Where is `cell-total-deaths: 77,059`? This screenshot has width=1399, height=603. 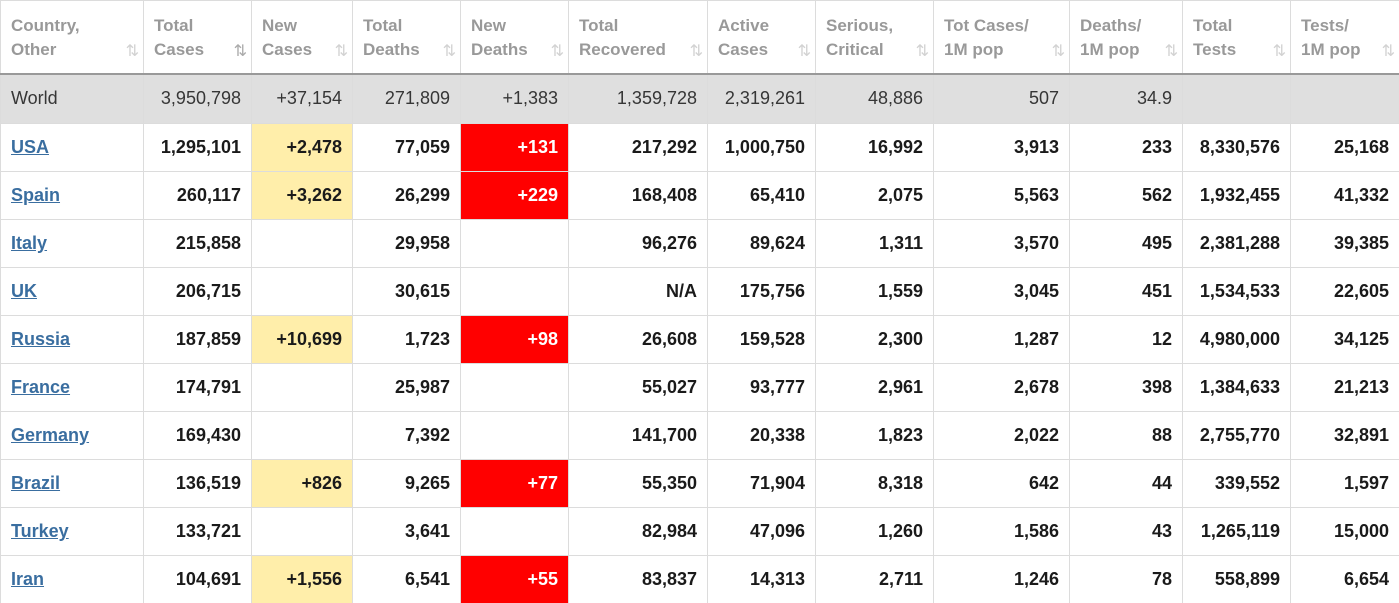
cell-total-deaths: 77,059 is located at coordinates (406, 147).